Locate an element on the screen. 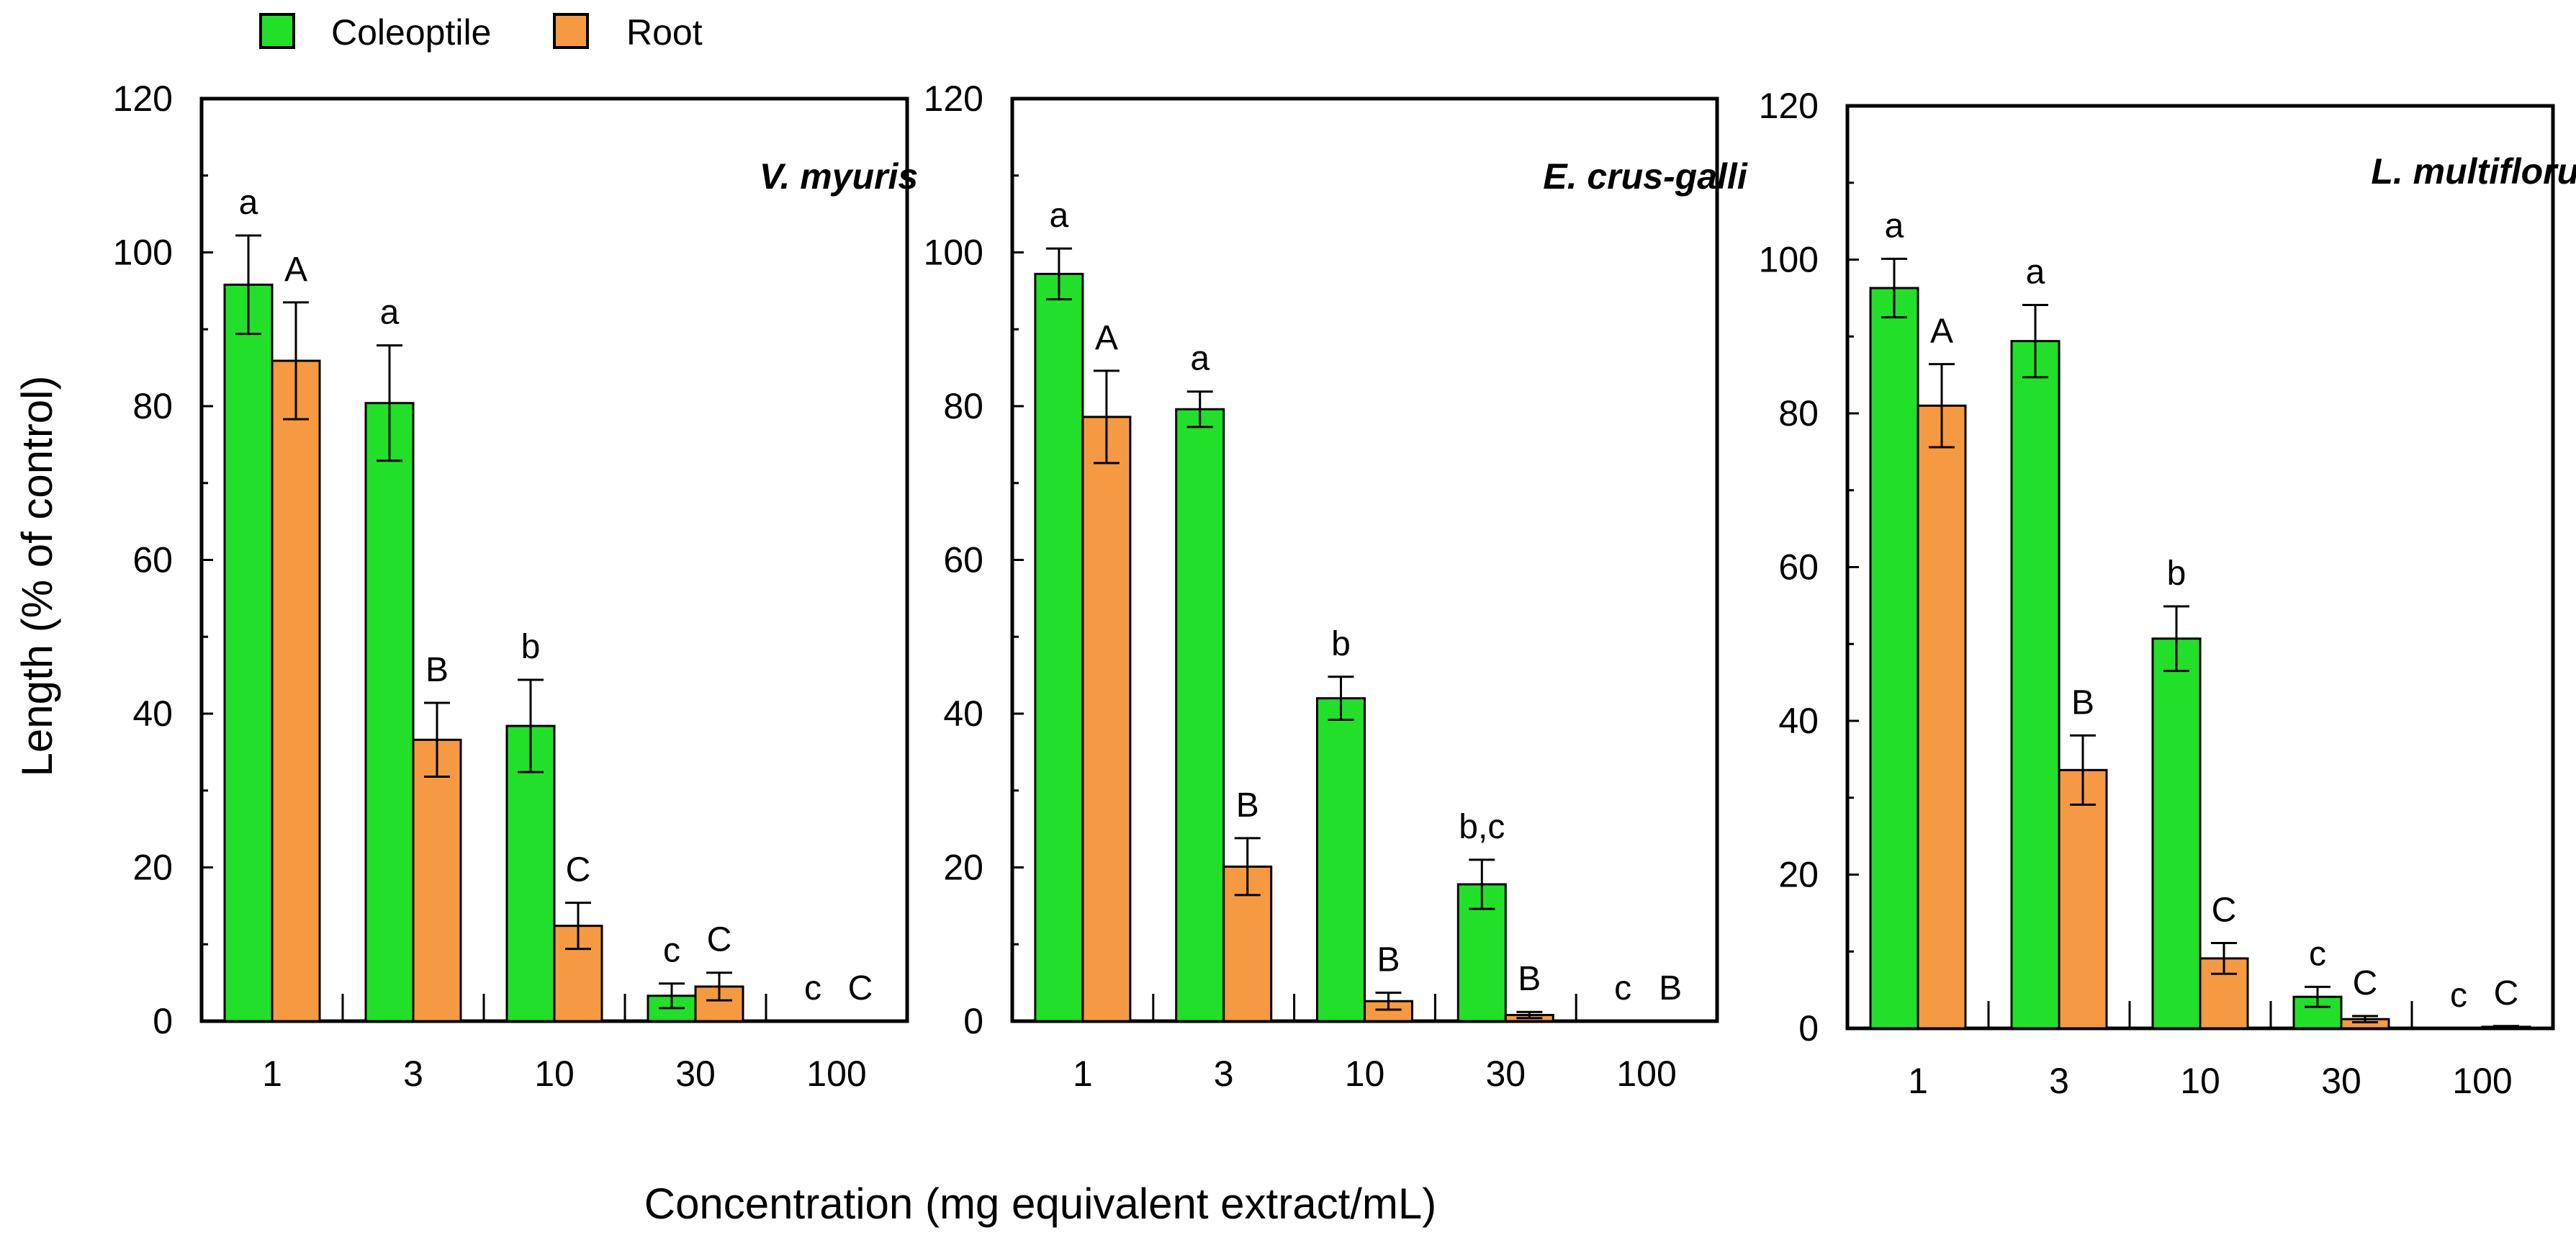  legend-swatch-root is located at coordinates (571, 31).